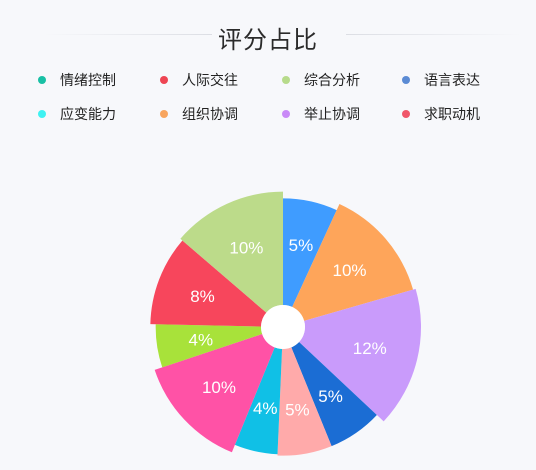  I want to click on chart-header: 评分占比, so click(268, 34).